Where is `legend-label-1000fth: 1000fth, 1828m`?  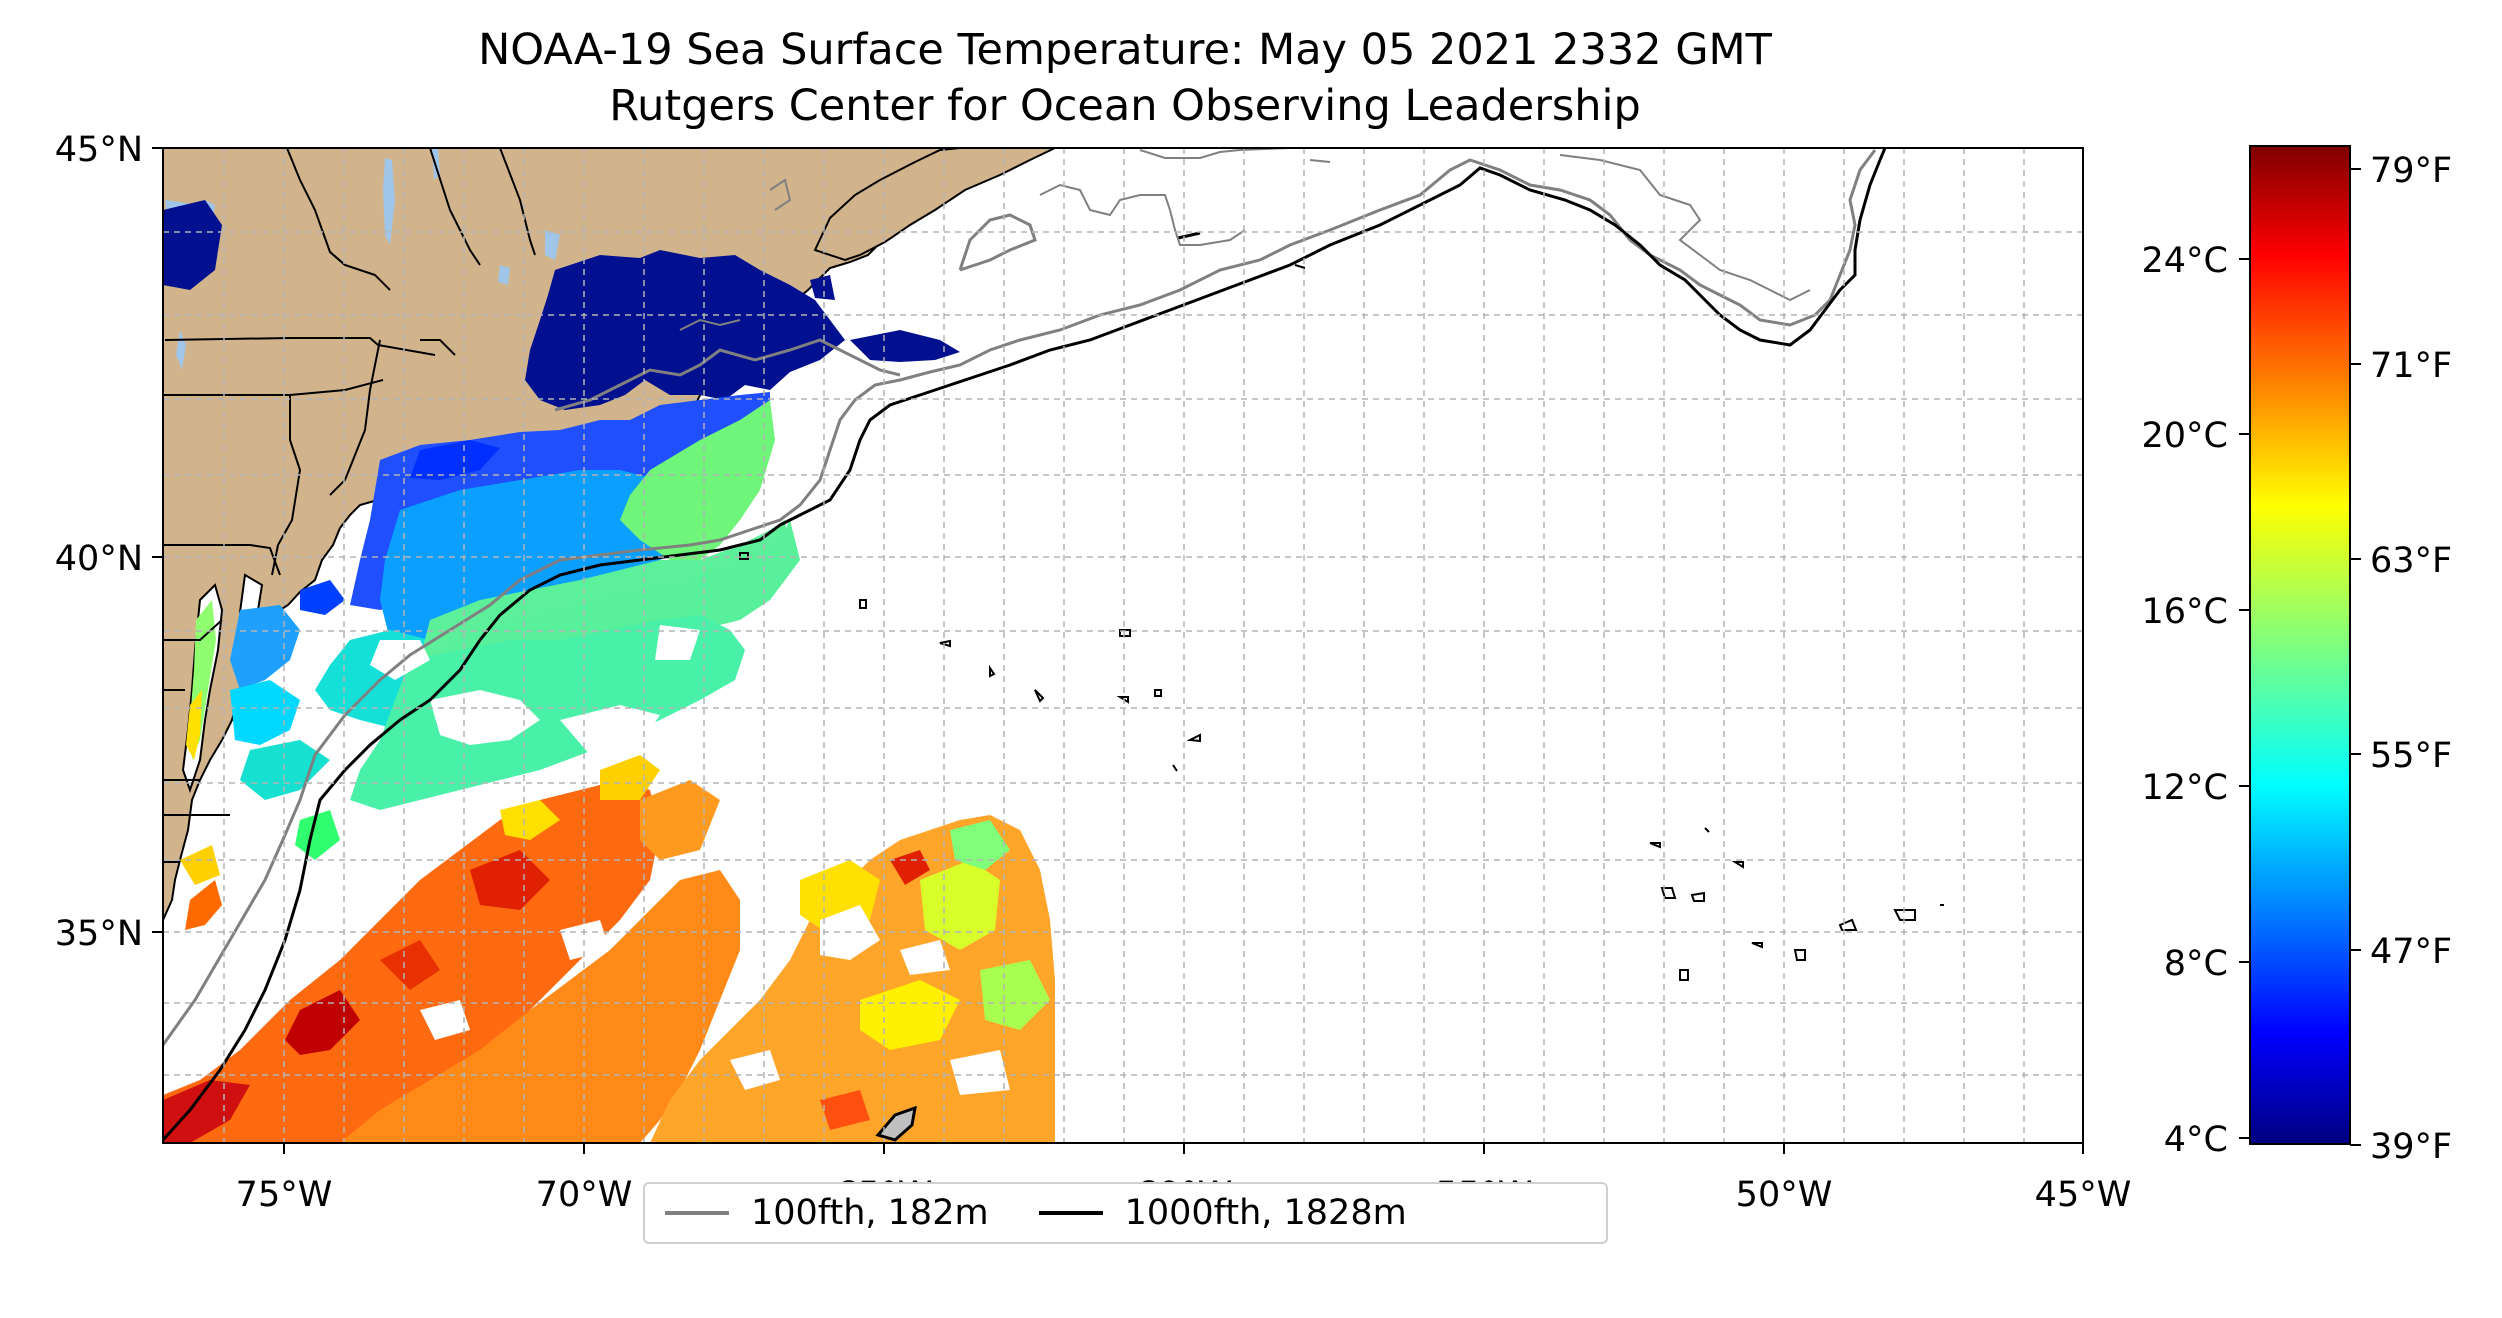 legend-label-1000fth: 1000fth, 1828m is located at coordinates (1265, 1213).